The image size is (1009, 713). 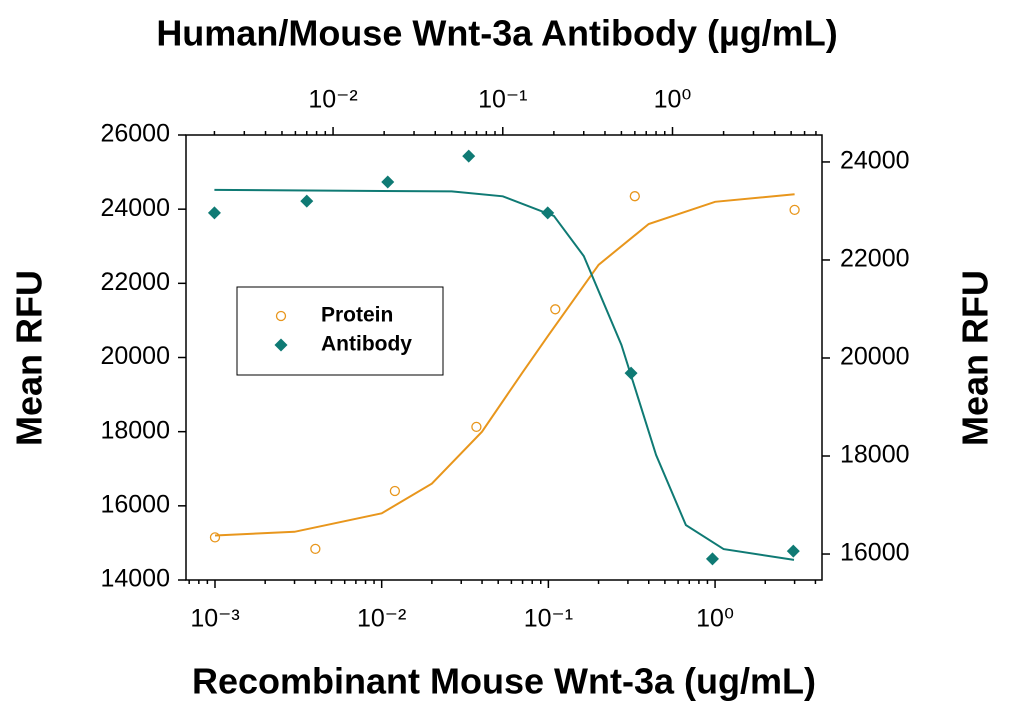 What do you see at coordinates (875, 259) in the screenshot?
I see `y2-tick-label: 22000` at bounding box center [875, 259].